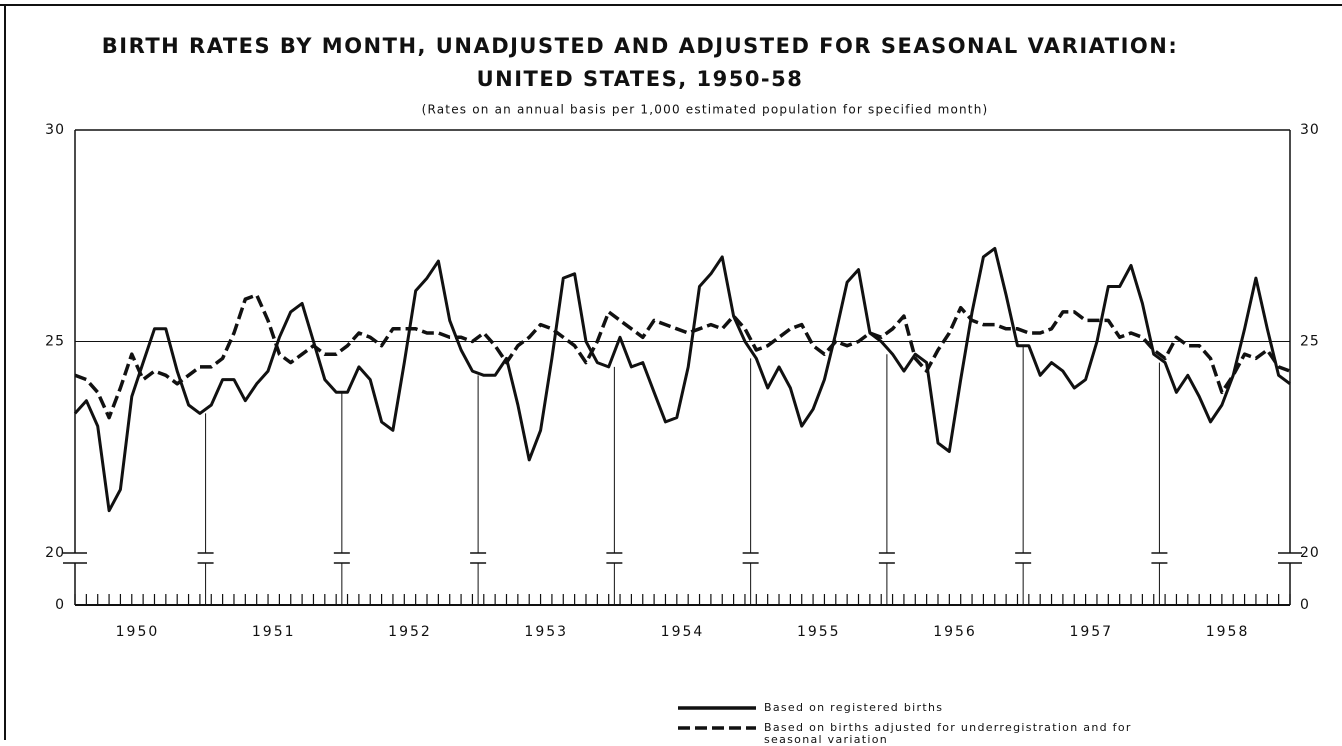 The height and width of the screenshot is (746, 1342). Describe the element at coordinates (546, 632) in the screenshot. I see `x-tick-label: 1953` at that location.